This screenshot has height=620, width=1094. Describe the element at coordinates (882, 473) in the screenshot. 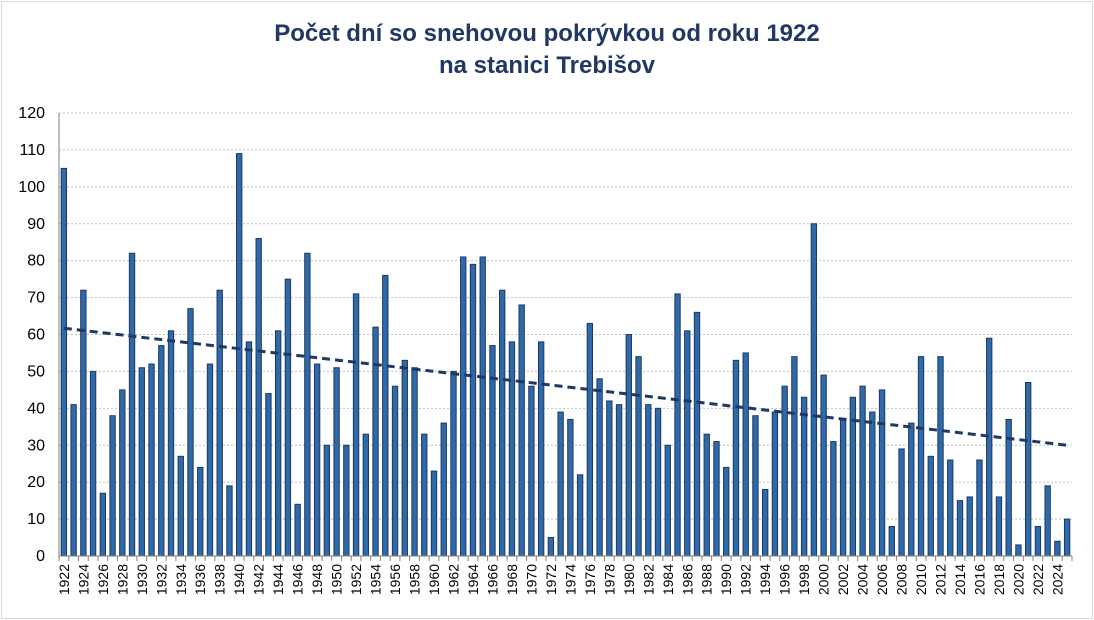

I see `bar-2006` at that location.